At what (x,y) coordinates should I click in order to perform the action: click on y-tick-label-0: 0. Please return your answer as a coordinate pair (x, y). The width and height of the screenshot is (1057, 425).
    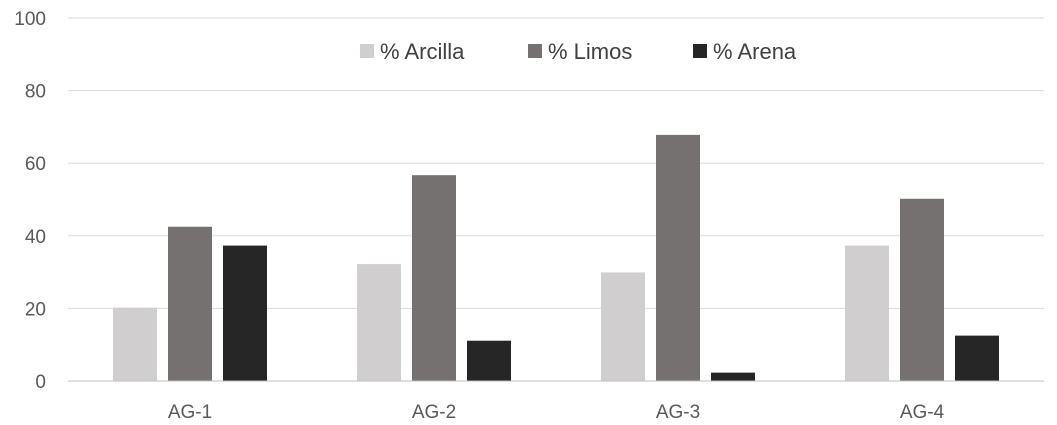
    Looking at the image, I should click on (40, 382).